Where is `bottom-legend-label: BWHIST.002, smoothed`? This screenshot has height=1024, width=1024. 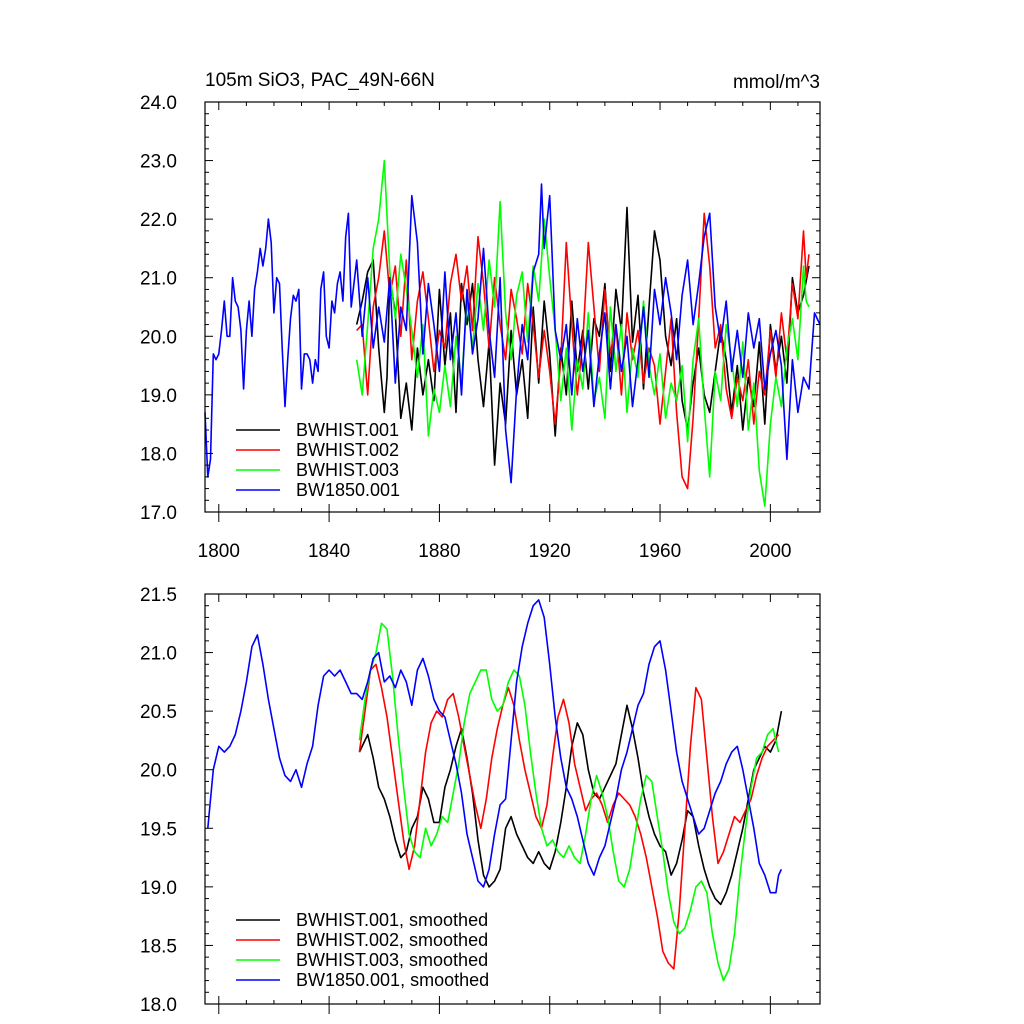
bottom-legend-label: BWHIST.002, smoothed is located at coordinates (392, 940).